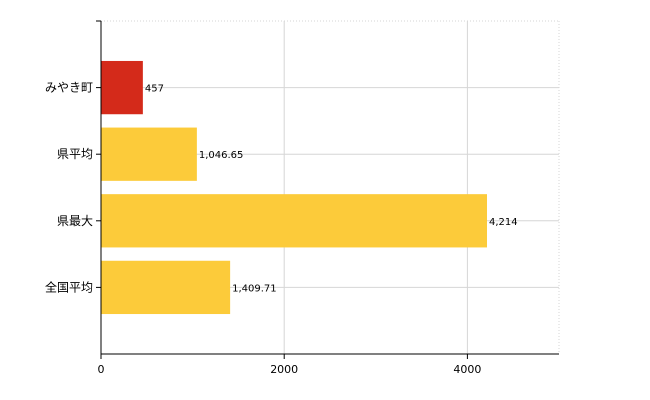  Describe the element at coordinates (69, 286) in the screenshot. I see `category-label-3: 全国平均` at that location.